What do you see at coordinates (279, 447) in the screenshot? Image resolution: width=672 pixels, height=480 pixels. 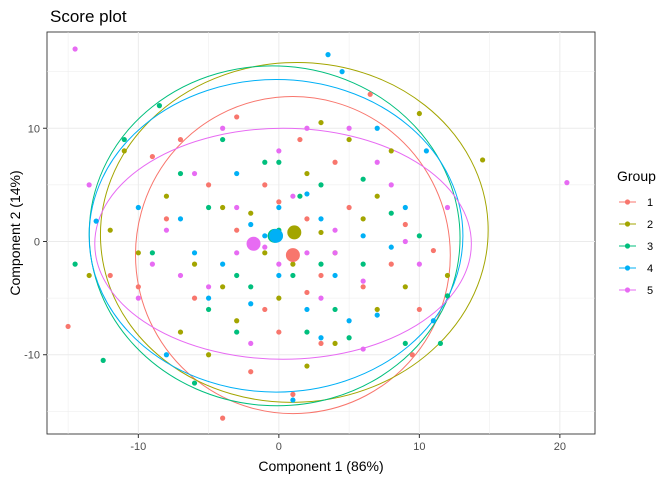 I see `x-tick-label: 0` at bounding box center [279, 447].